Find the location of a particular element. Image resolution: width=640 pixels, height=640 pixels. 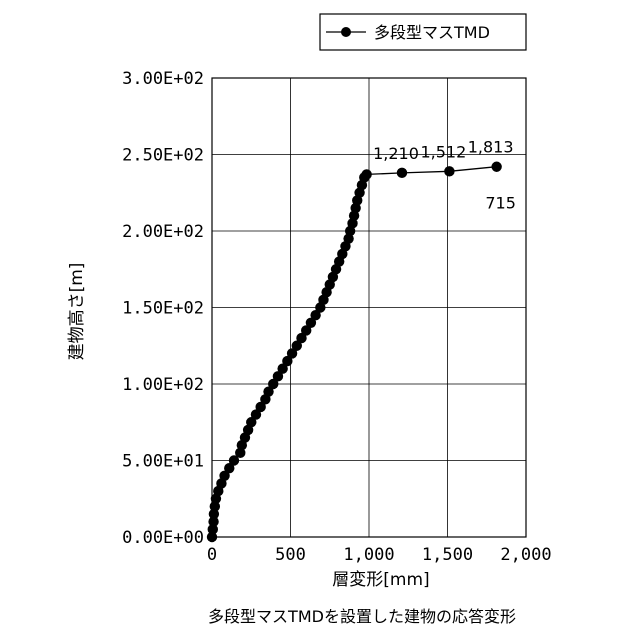

y-axis-title: 建物高さ[m] is located at coordinates (77, 312).